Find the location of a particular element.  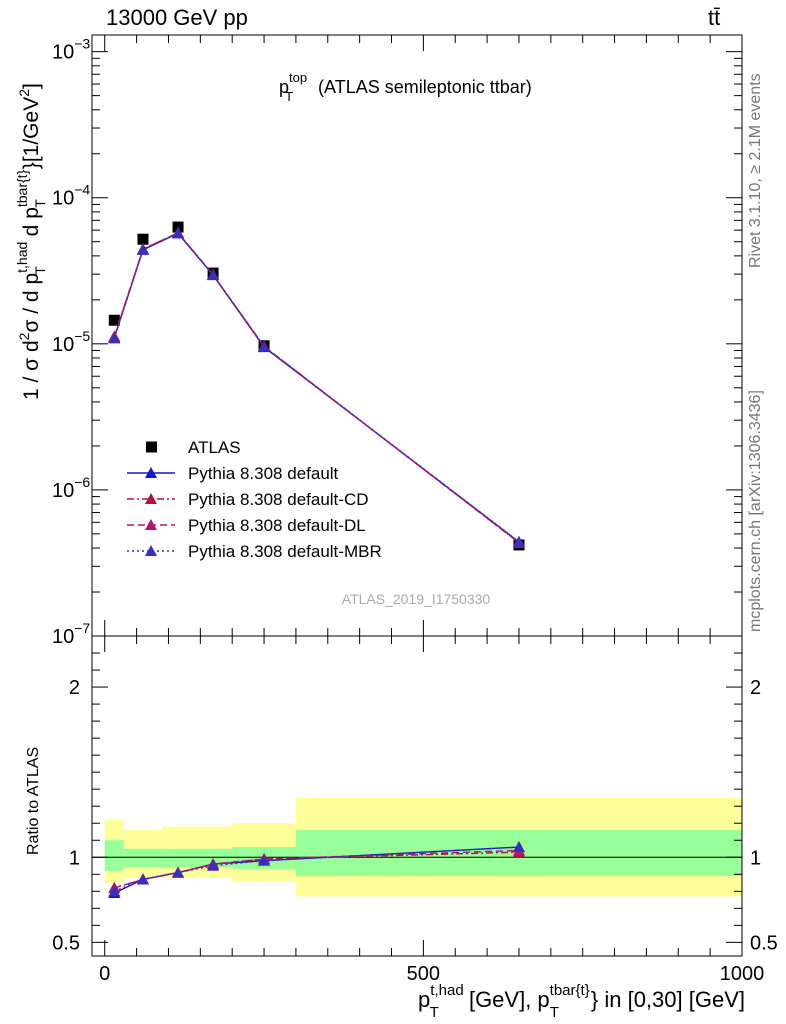

legend-entry: Pythia 8.308 default-CD is located at coordinates (248, 499).